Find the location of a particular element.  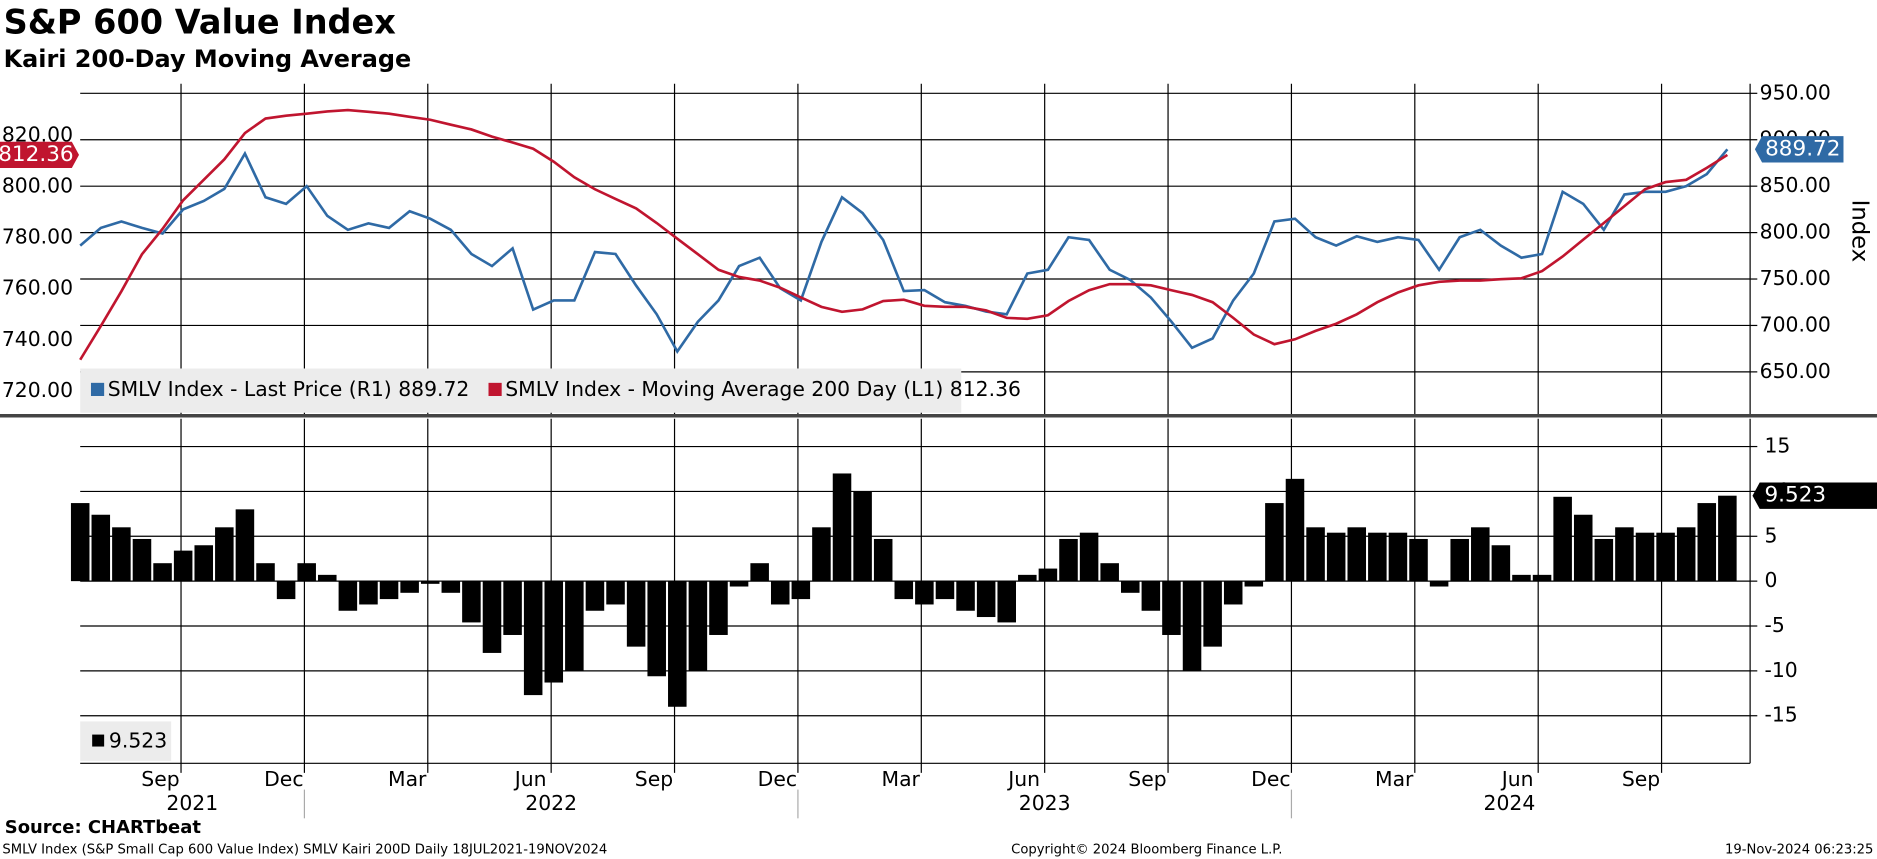

y2-tick-label: 800.00 is located at coordinates (1795, 232).